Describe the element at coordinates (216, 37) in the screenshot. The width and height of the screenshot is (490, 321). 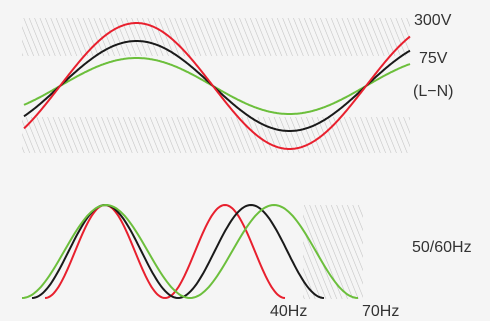
I see `voltage-upper-hatch-band` at that location.